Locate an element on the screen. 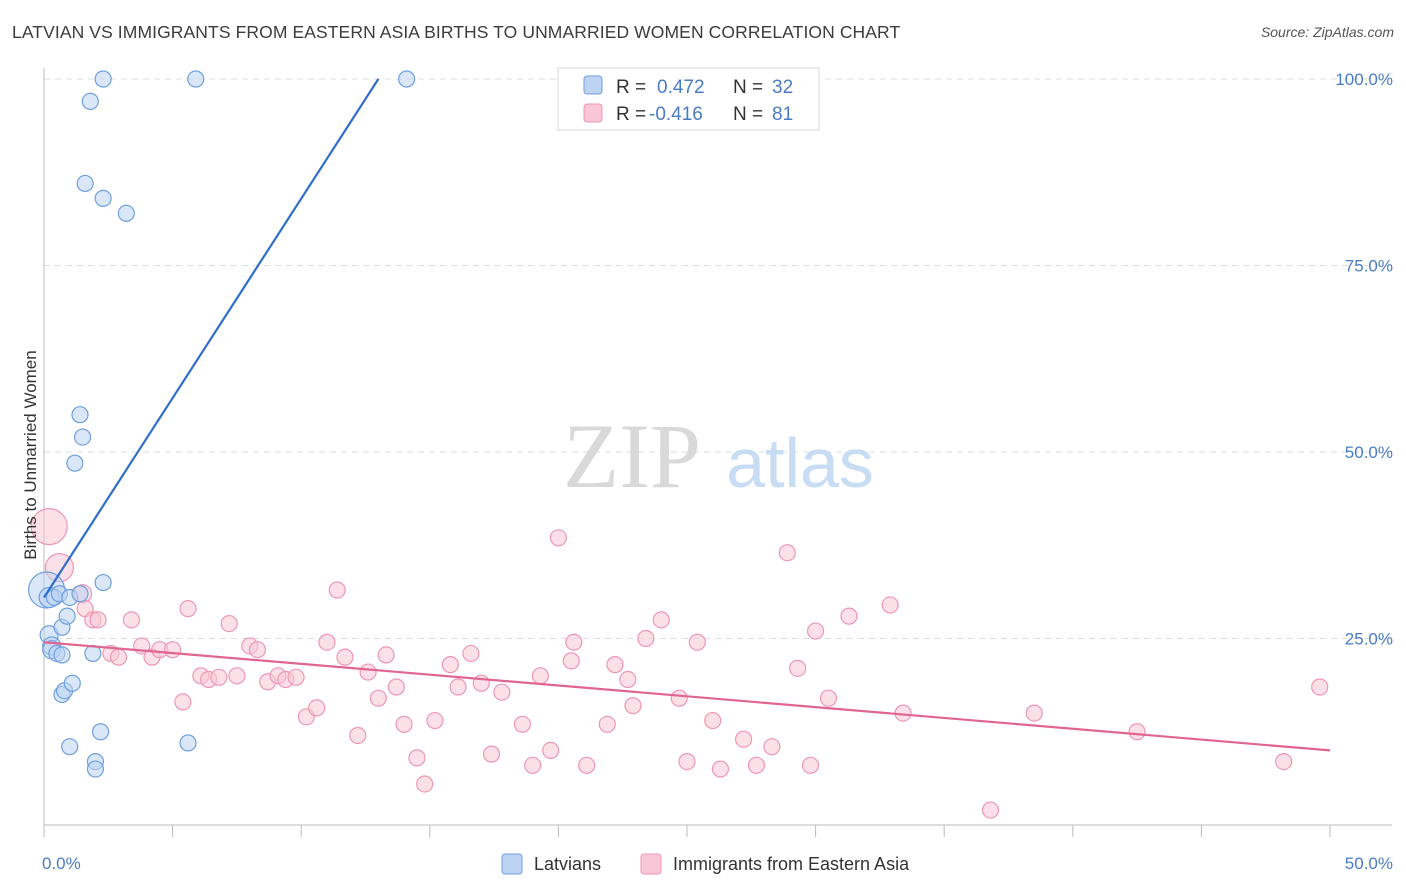 This screenshot has width=1406, height=892. y-tick-label-0: 25.0% is located at coordinates (1369, 639).